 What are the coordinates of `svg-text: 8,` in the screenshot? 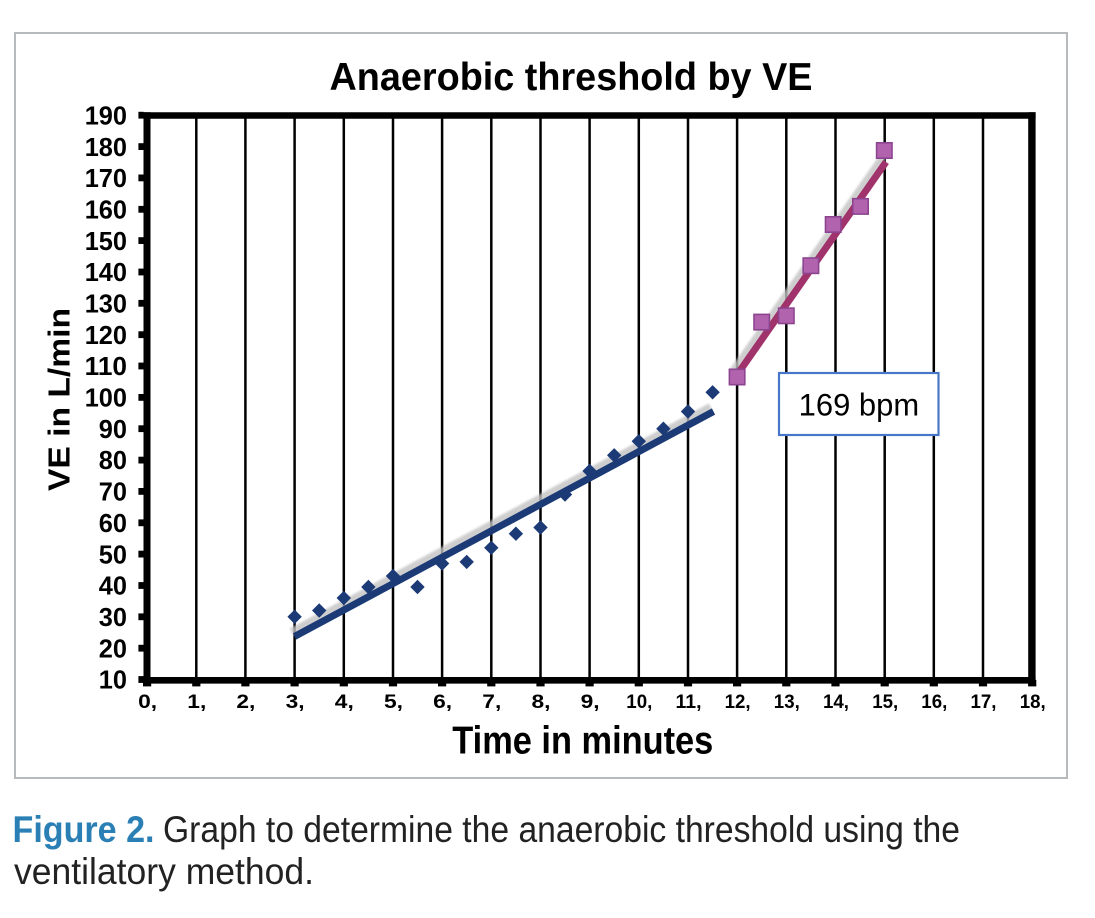 It's located at (541, 702).